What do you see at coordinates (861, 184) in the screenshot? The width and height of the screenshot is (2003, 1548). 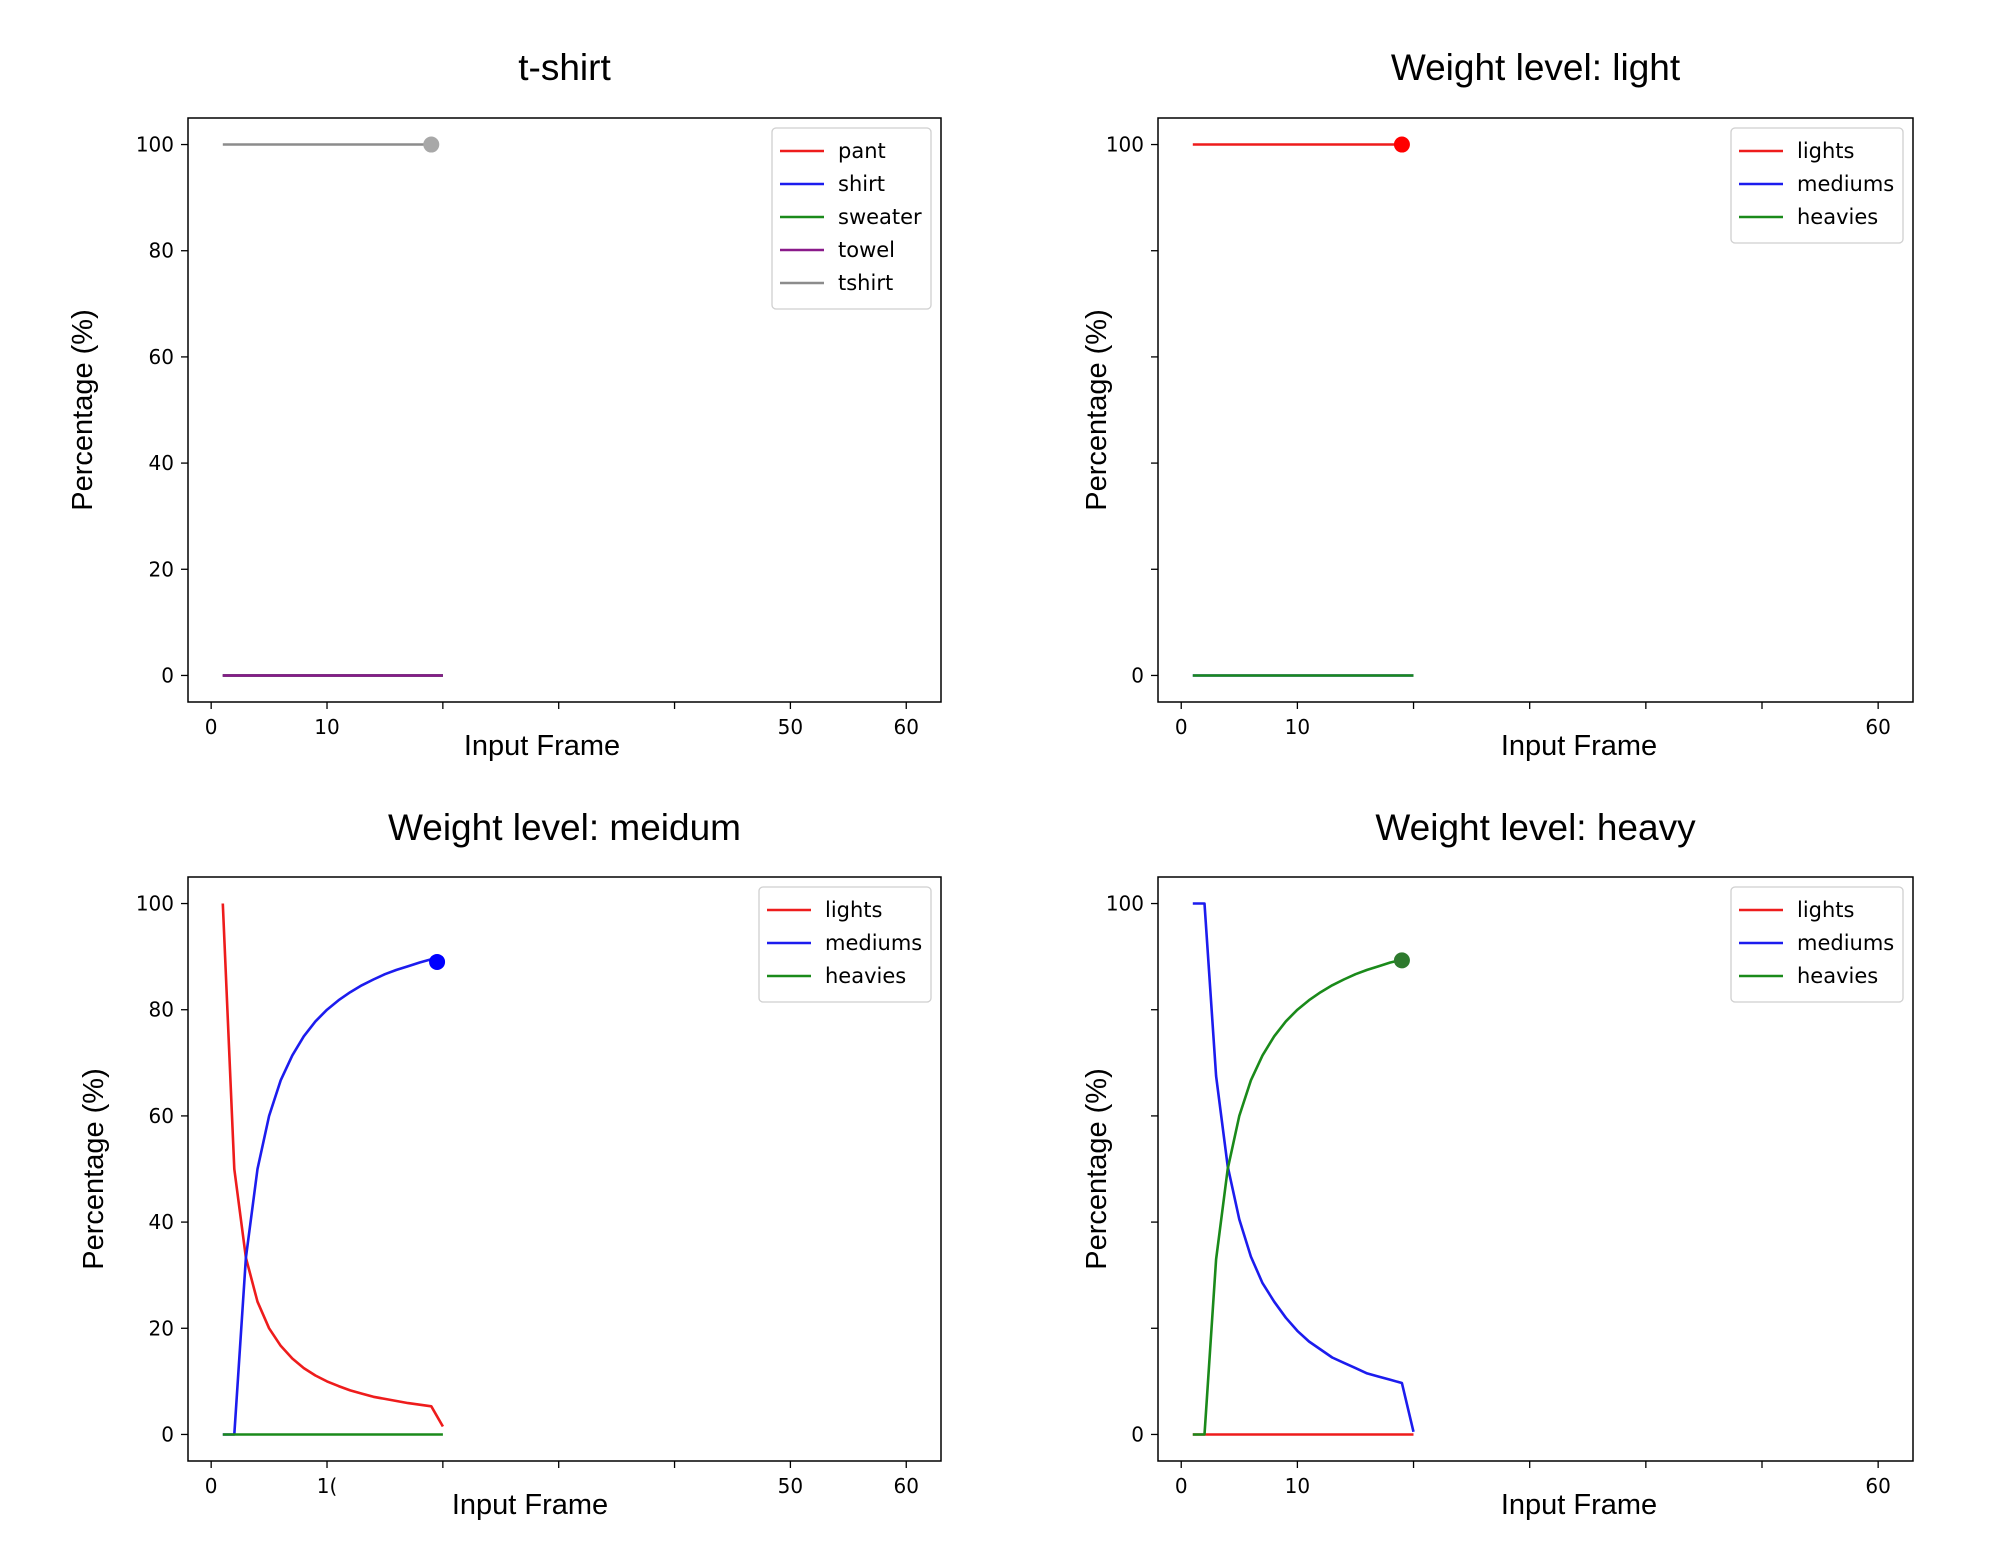 I see `legend-entry: shirt` at bounding box center [861, 184].